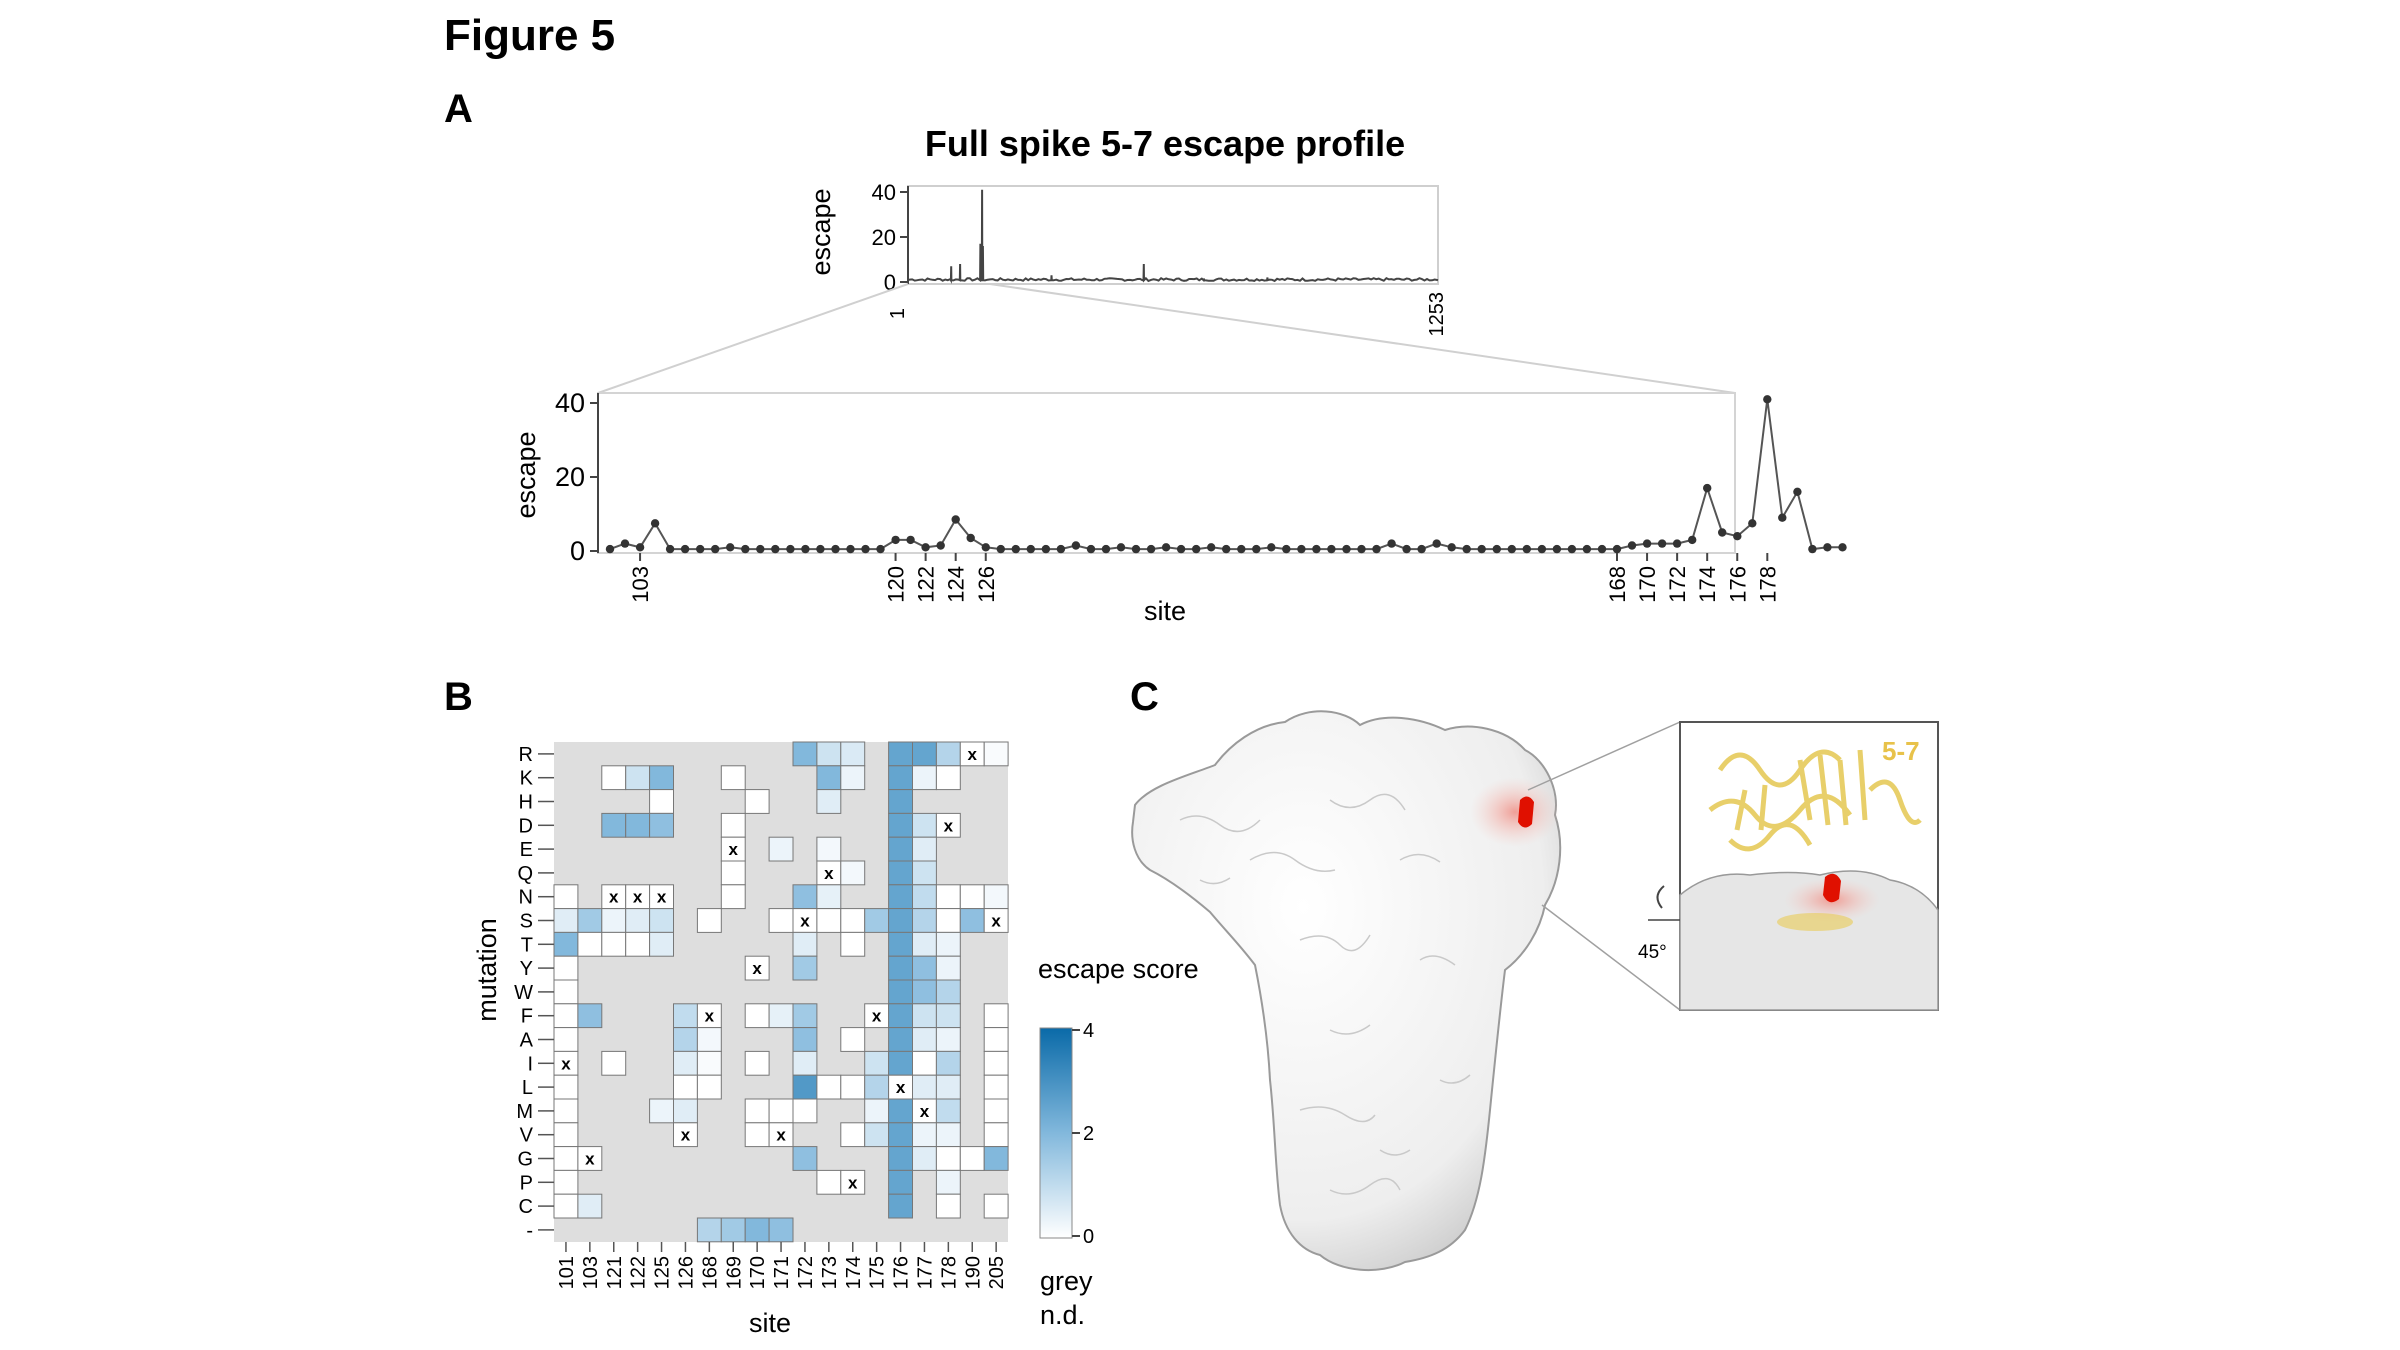 This screenshot has width=2400, height=1350. What do you see at coordinates (1901, 751) in the screenshot?
I see `antibody-label: 5-7` at bounding box center [1901, 751].